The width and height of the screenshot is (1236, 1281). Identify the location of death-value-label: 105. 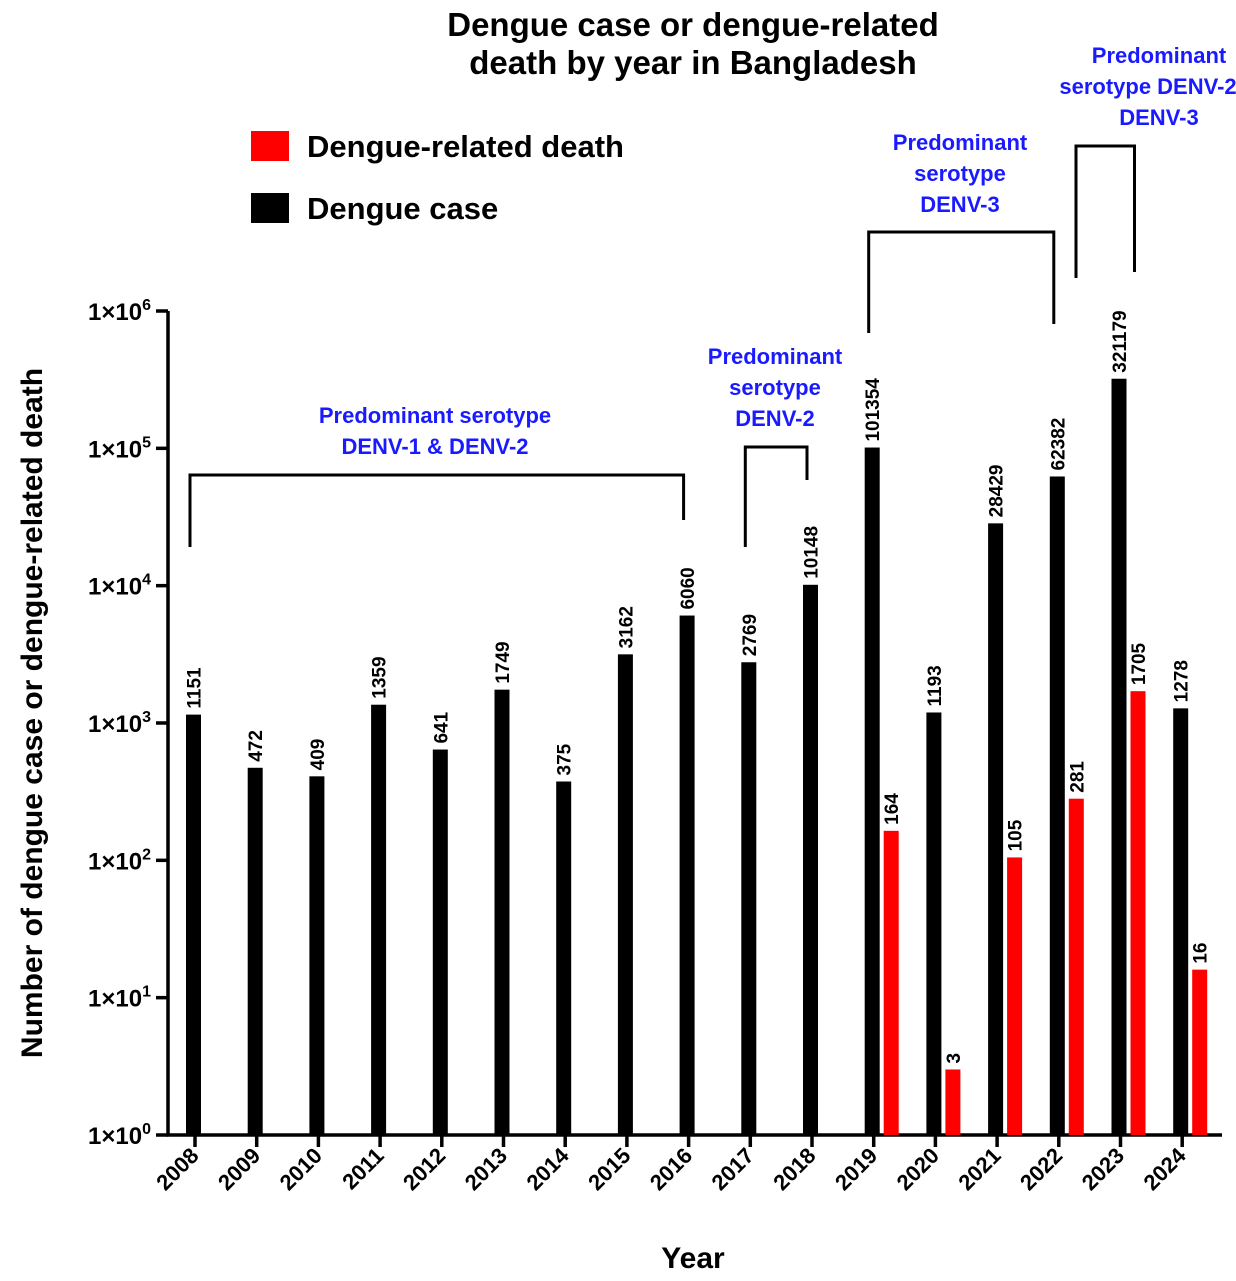
(1016, 835).